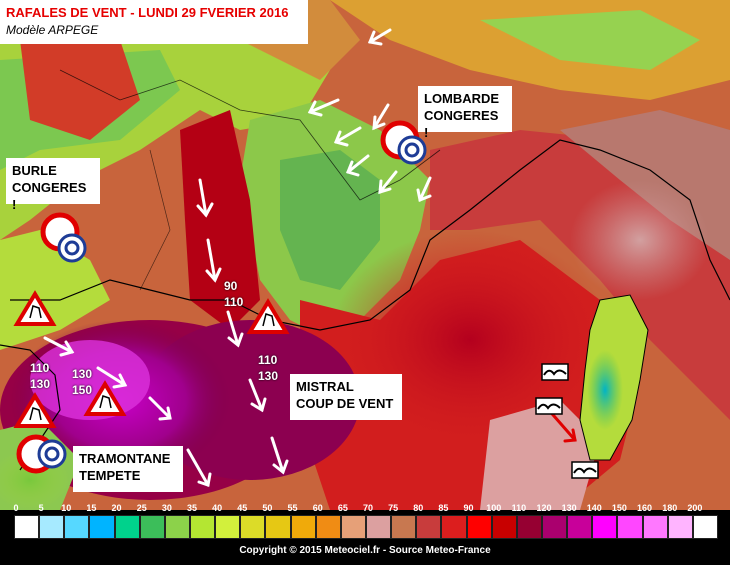 The image size is (730, 565). I want to click on scale-tick-label: 90, so click(468, 508).